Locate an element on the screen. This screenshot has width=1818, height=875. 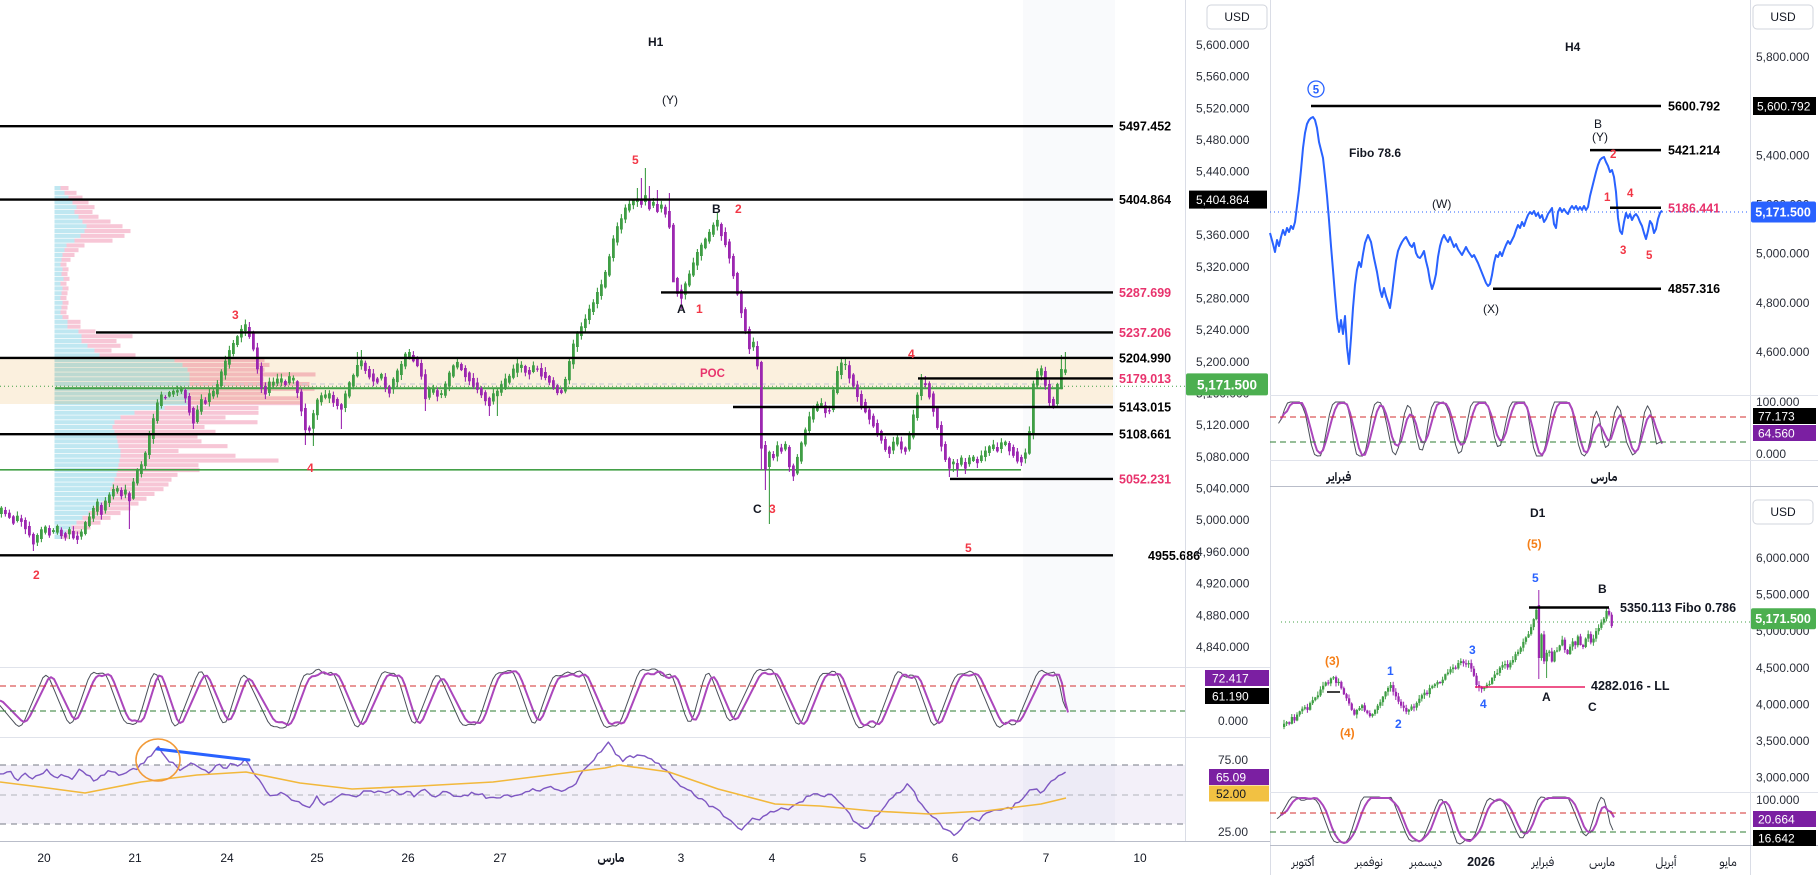
svg-text: D1 is located at coordinates (1538, 513).